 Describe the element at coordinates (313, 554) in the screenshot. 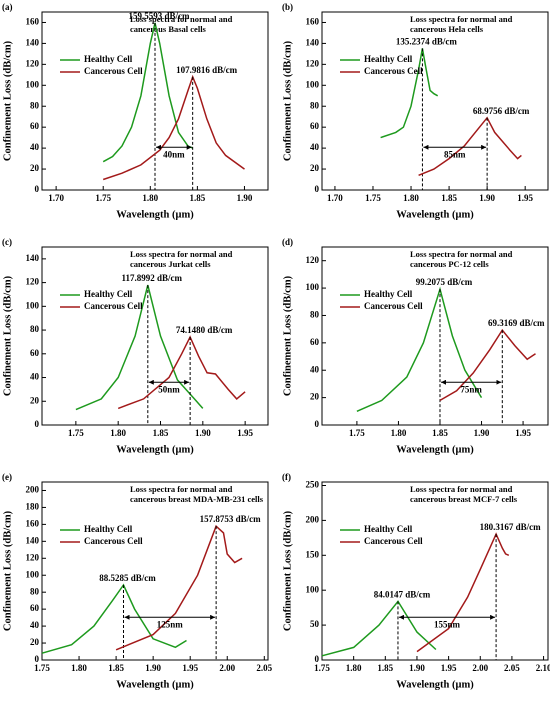

I see `y-tick-label: 150` at that location.